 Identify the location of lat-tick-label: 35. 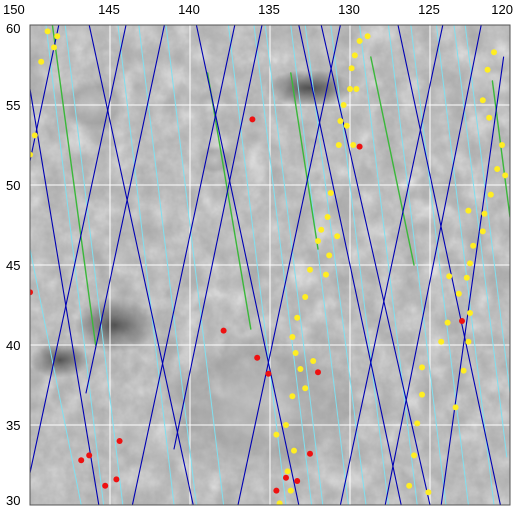
(13, 425).